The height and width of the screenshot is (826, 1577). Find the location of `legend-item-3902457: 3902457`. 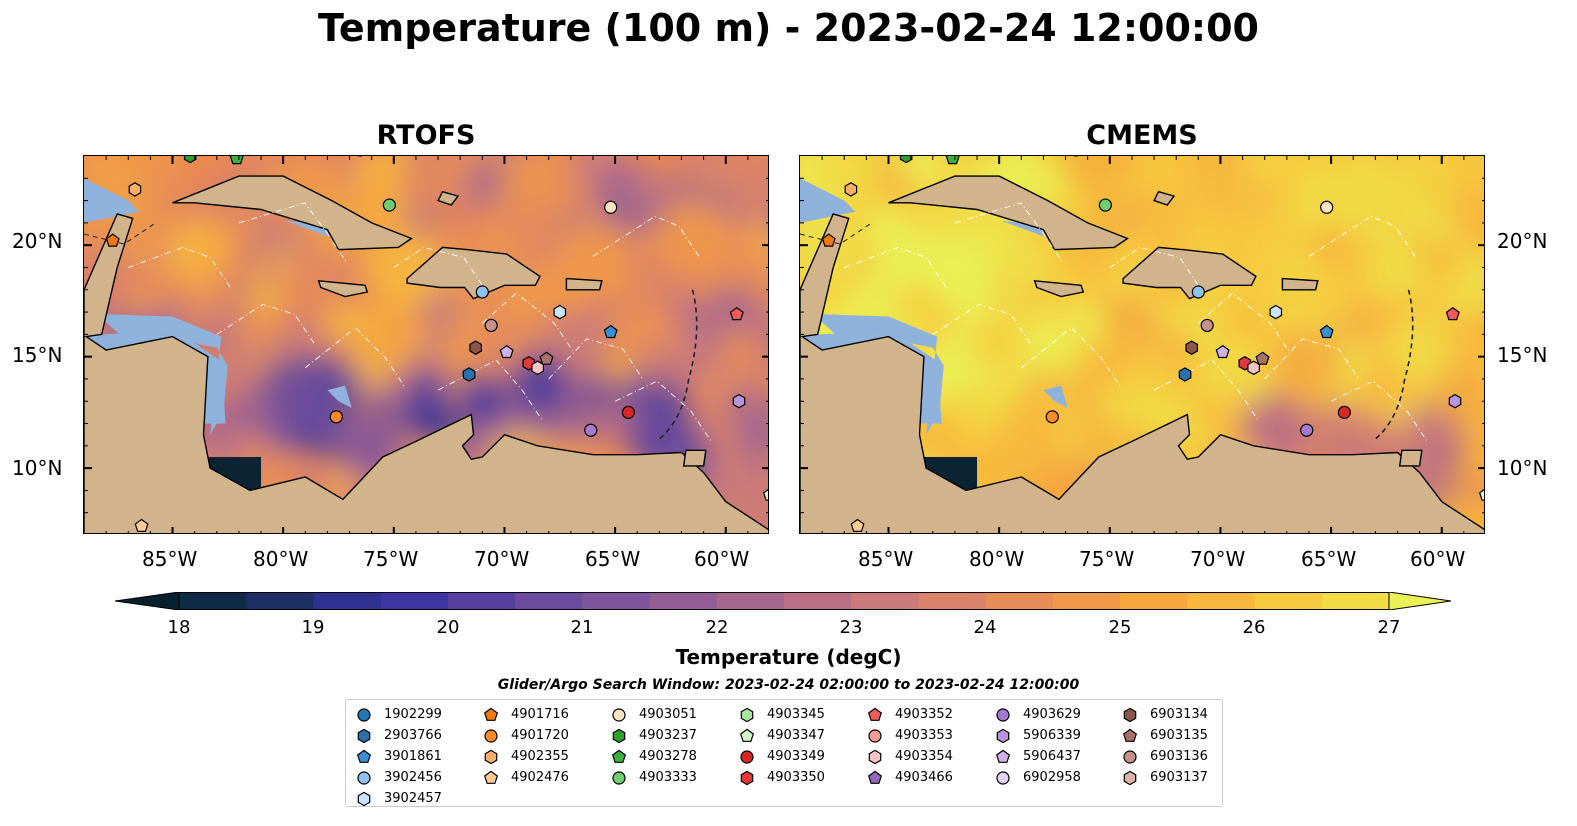

legend-item-3902457: 3902457 is located at coordinates (399, 798).